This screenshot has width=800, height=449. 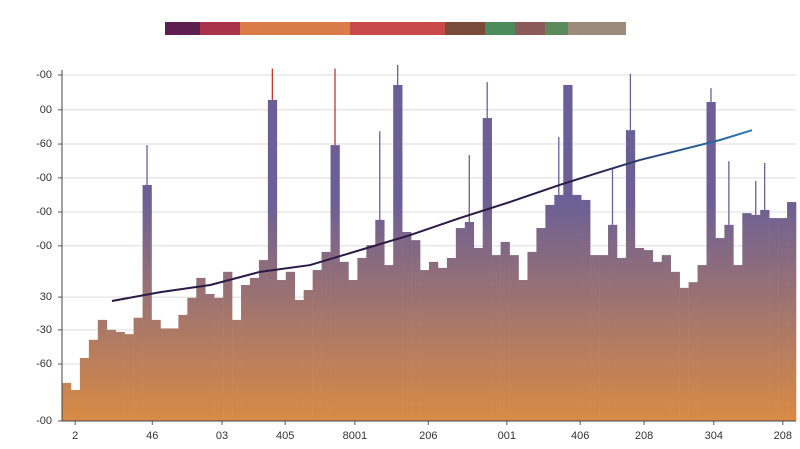 I want to click on x-tick-label: 03, so click(x=222, y=436).